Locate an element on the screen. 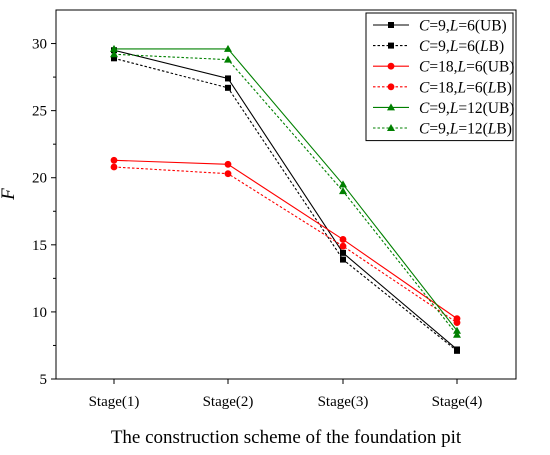 The width and height of the screenshot is (550, 455). x-tick-label: Stage(2) is located at coordinates (228, 402).